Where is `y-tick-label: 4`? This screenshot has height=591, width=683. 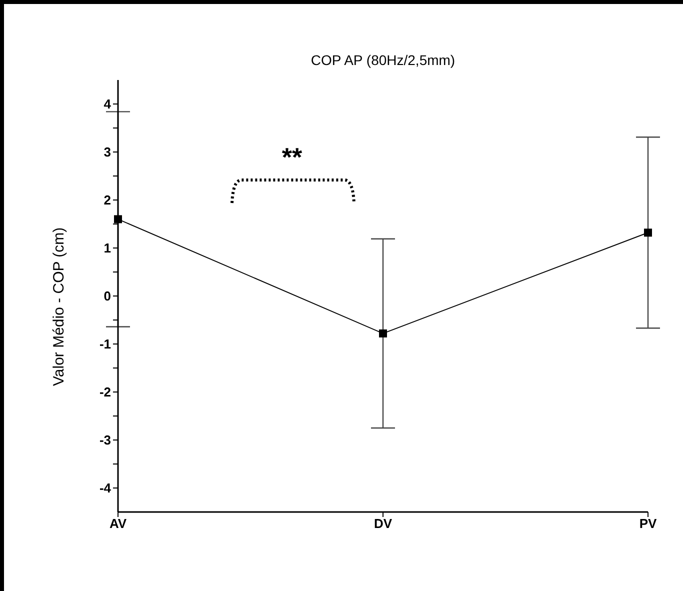 y-tick-label: 4 is located at coordinates (108, 104).